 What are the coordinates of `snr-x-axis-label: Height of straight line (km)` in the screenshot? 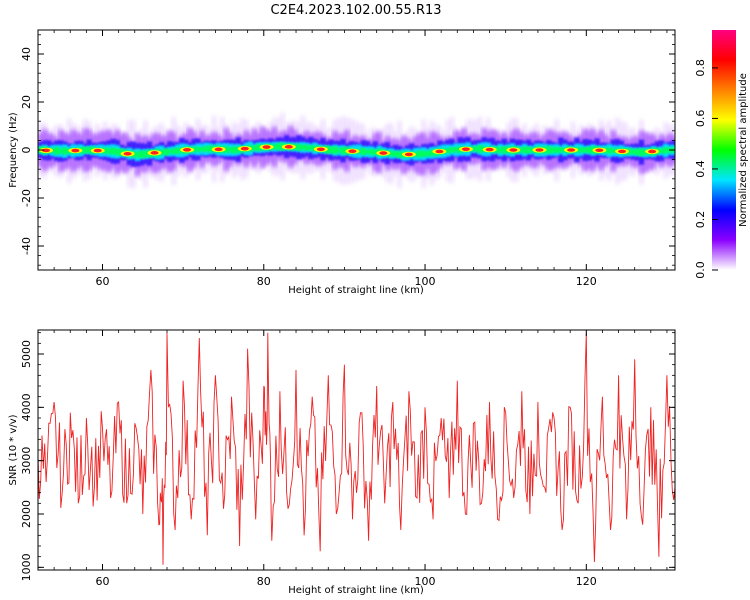 It's located at (356, 590).